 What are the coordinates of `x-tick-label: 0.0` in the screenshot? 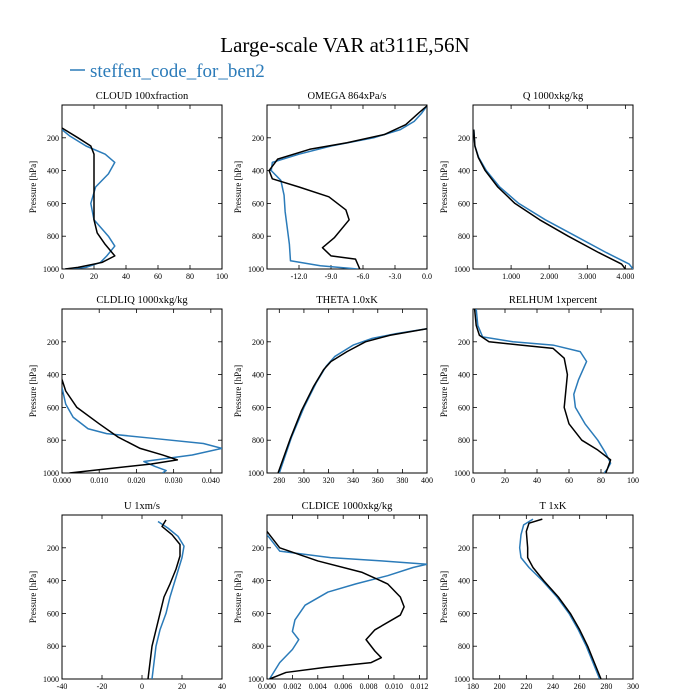 It's located at (427, 276).